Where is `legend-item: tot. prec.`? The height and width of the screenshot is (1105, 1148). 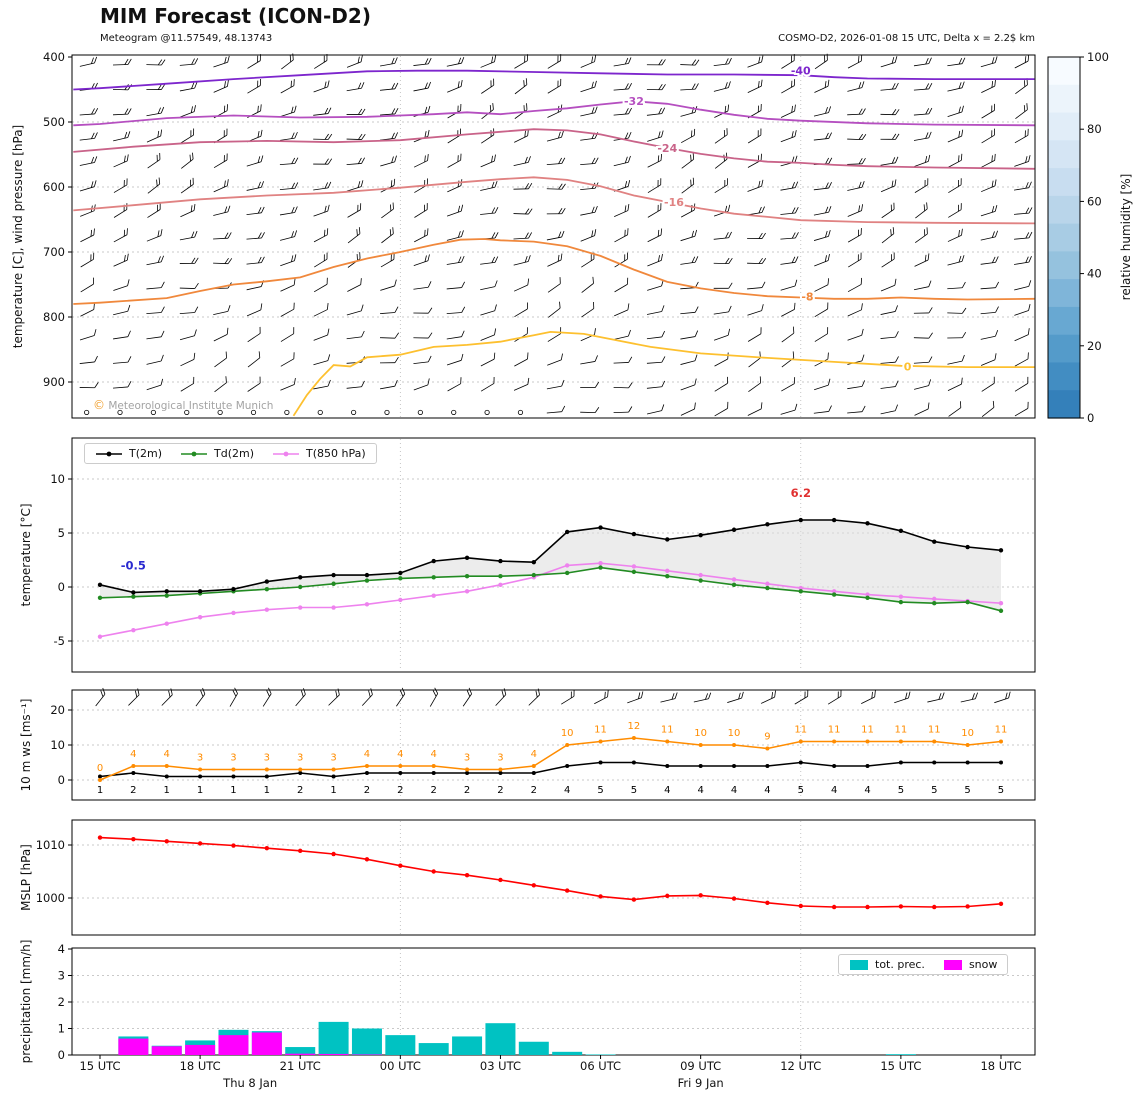
legend-item: tot. prec. is located at coordinates (887, 964).